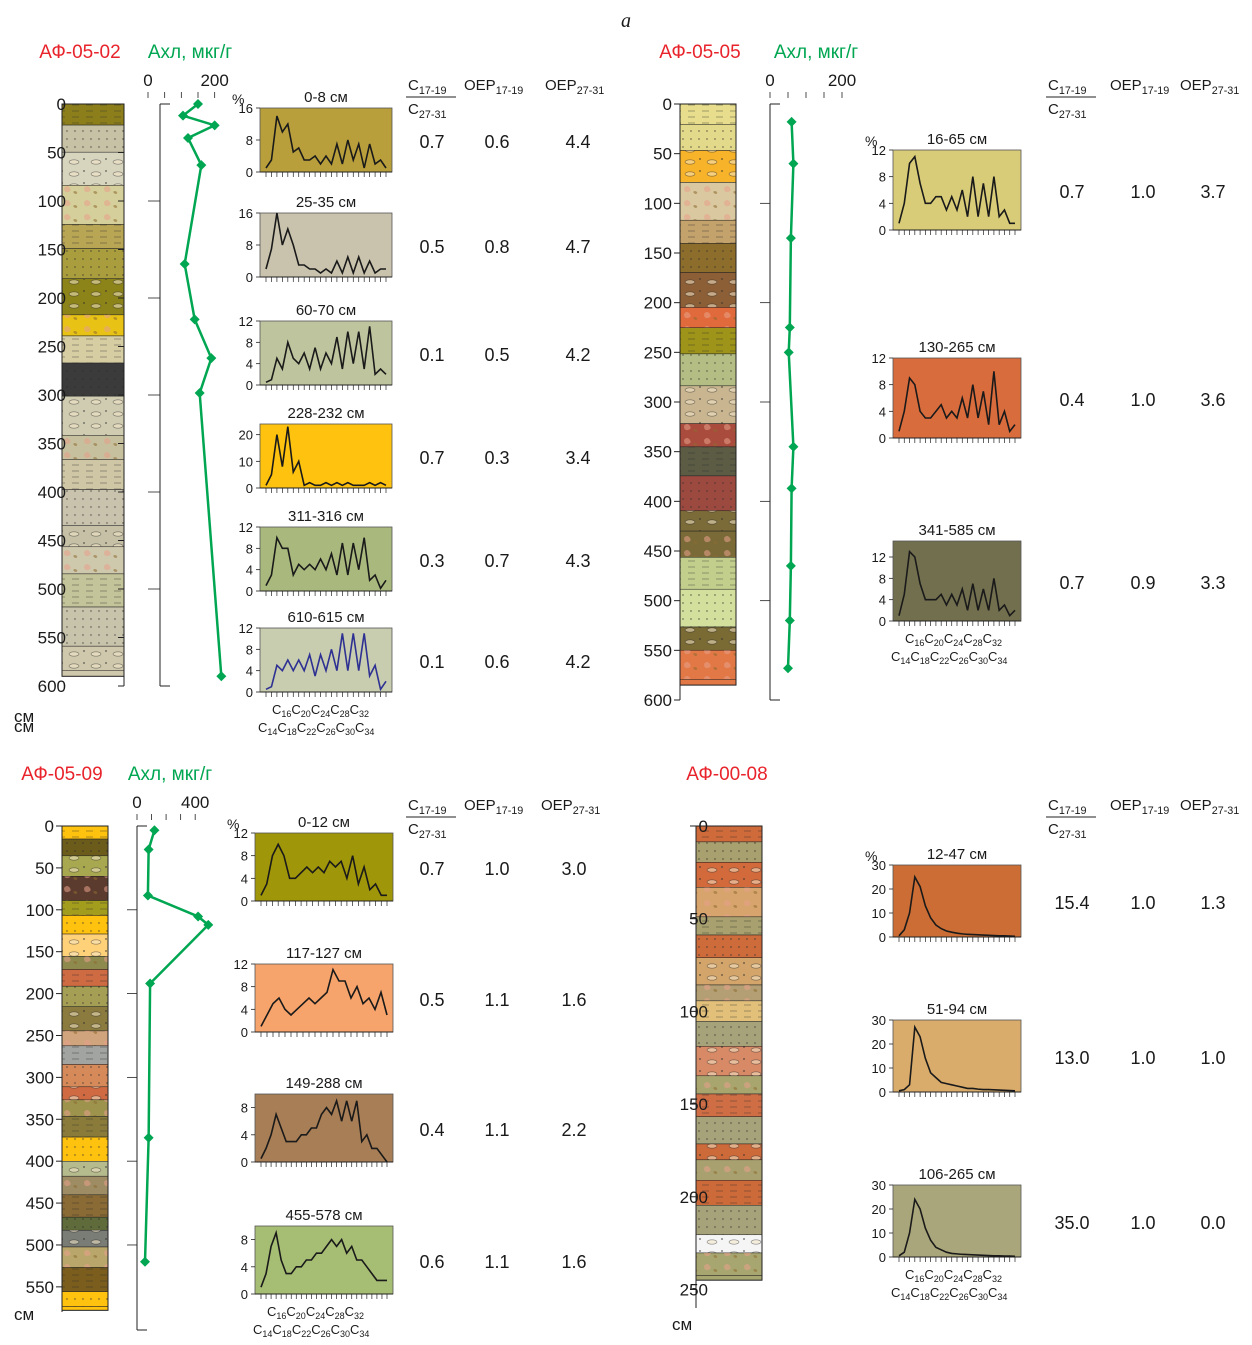 The image size is (1252, 1345). What do you see at coordinates (326, 202) in the screenshot?
I see `sample-depth-label: 25-35 см` at bounding box center [326, 202].